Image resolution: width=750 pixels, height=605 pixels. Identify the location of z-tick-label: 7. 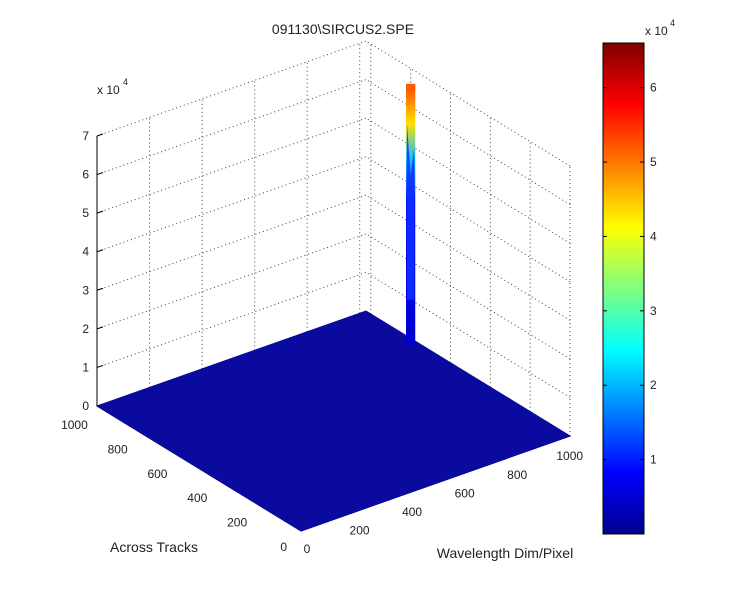
(85, 136).